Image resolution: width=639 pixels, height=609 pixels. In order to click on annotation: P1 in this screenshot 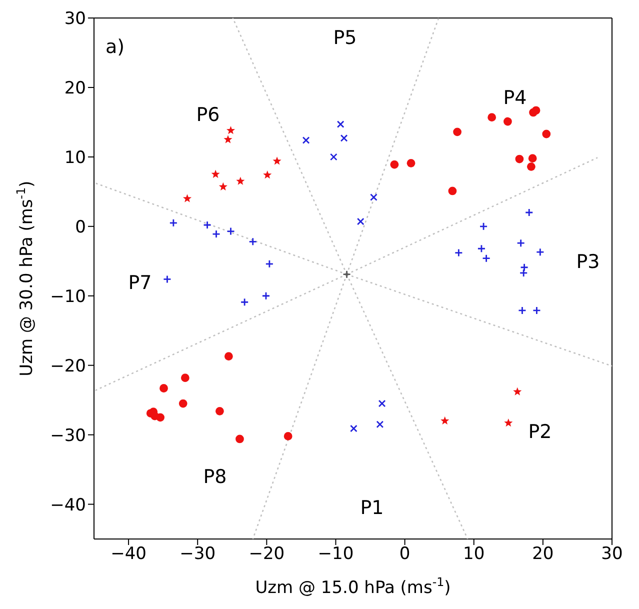, I will do `click(372, 508)`.